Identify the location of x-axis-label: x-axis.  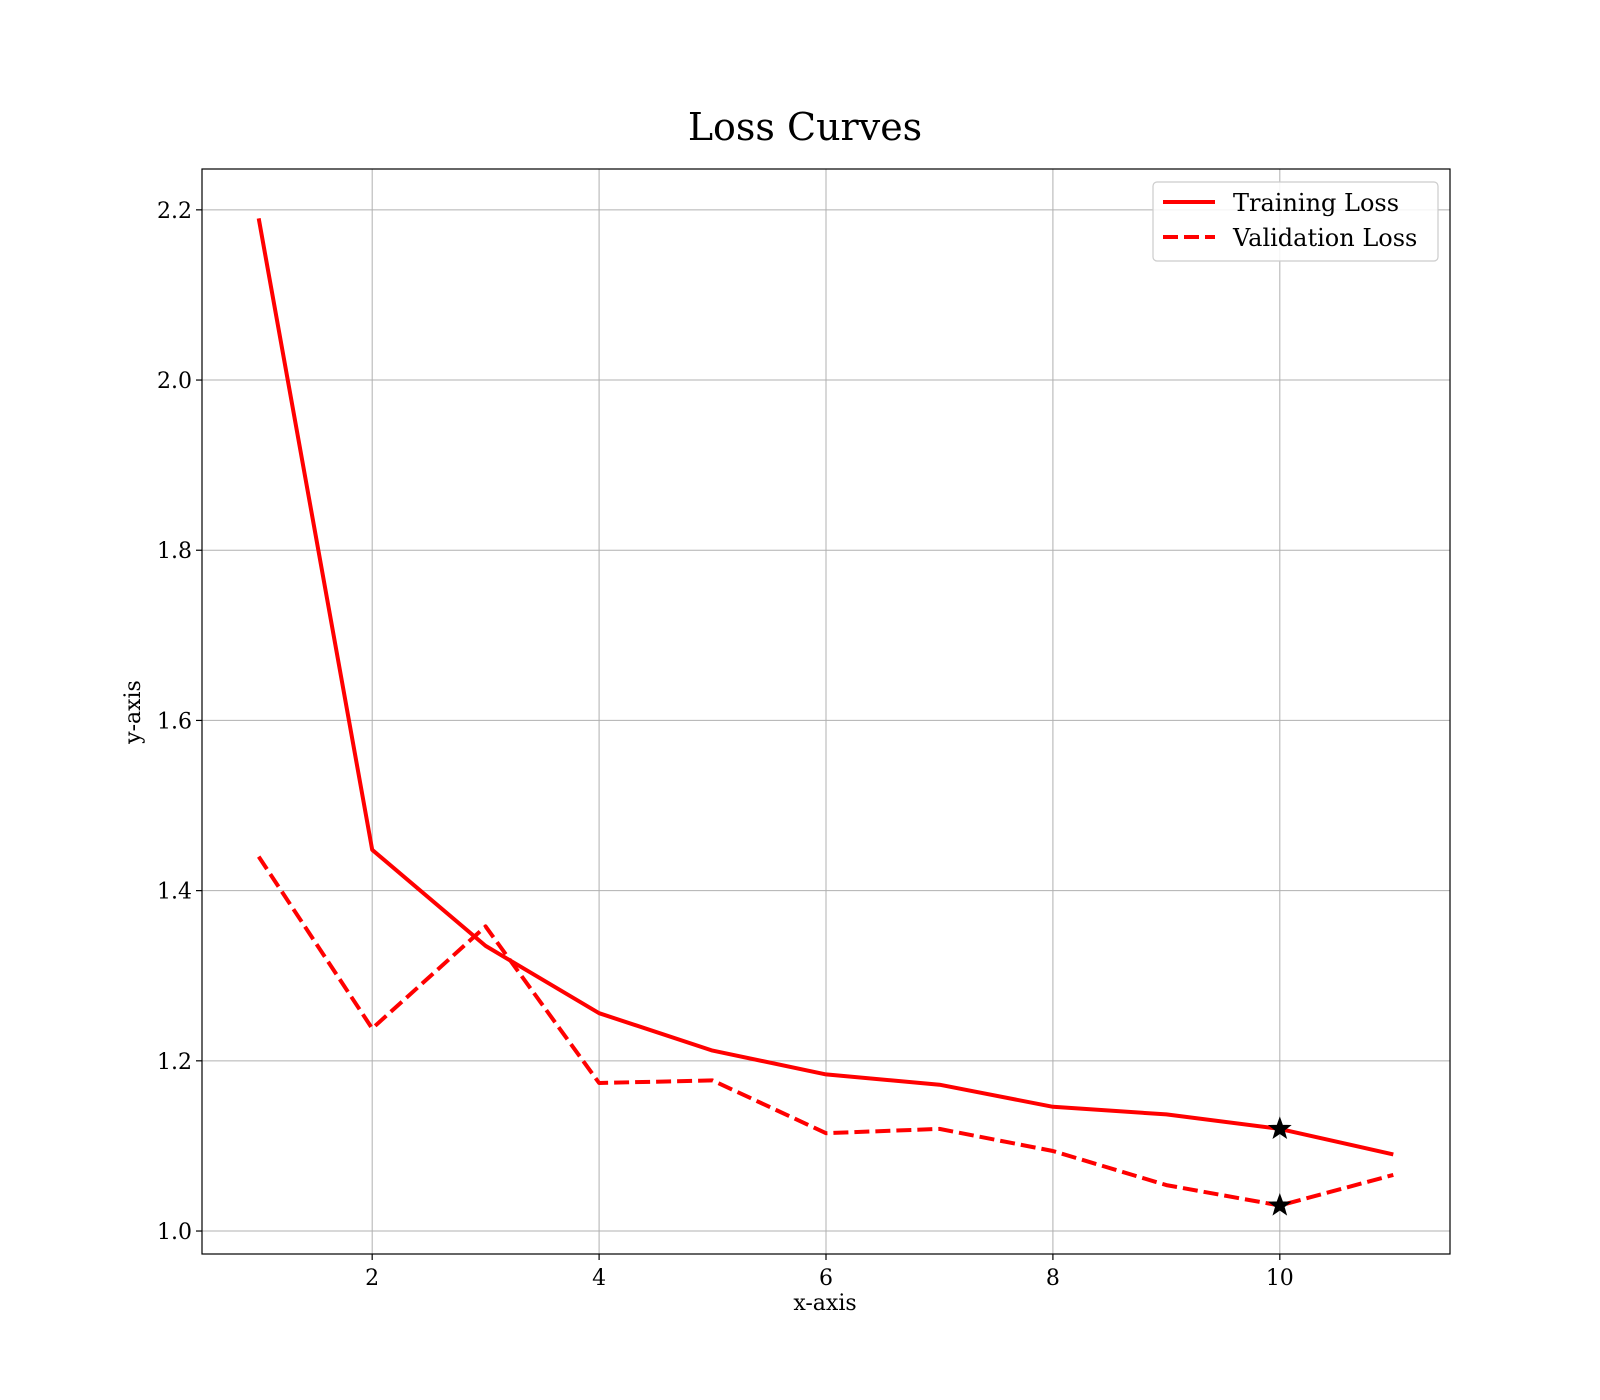
(824, 1303).